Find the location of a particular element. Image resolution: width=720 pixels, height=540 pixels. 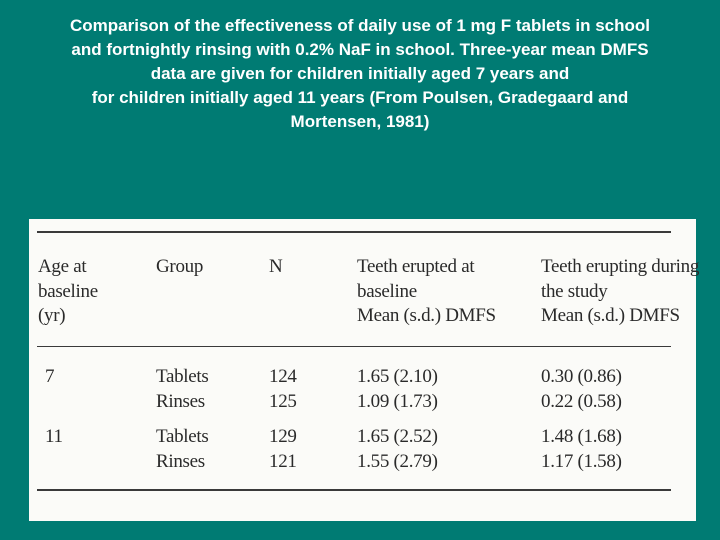

title-line: Mortensen, 1981) is located at coordinates (360, 121).